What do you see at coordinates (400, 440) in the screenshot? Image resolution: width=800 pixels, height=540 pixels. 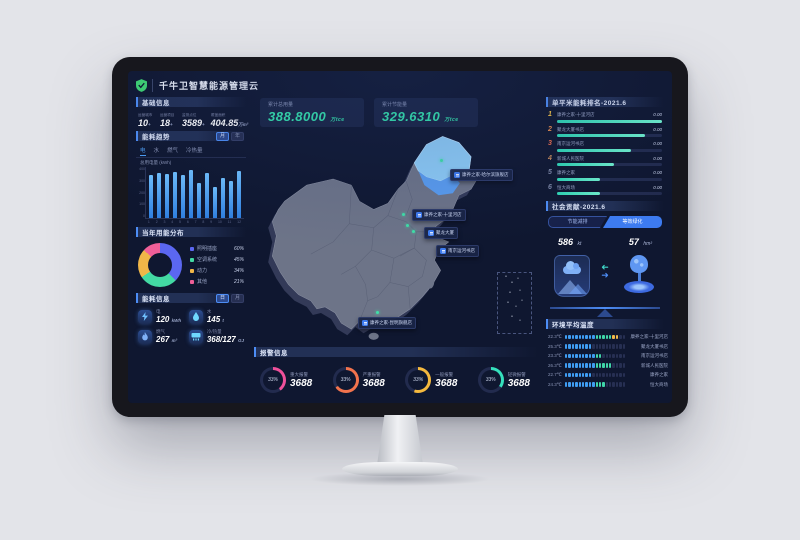 I see `monitor-stand` at bounding box center [400, 440].